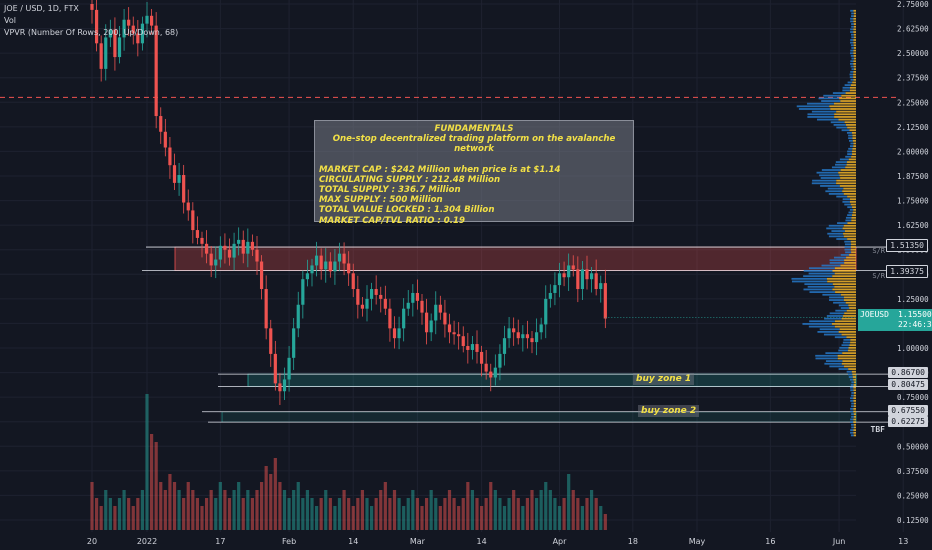 The height and width of the screenshot is (550, 932). Describe the element at coordinates (560, 541) in the screenshot. I see `x-tick-label: Apr` at that location.